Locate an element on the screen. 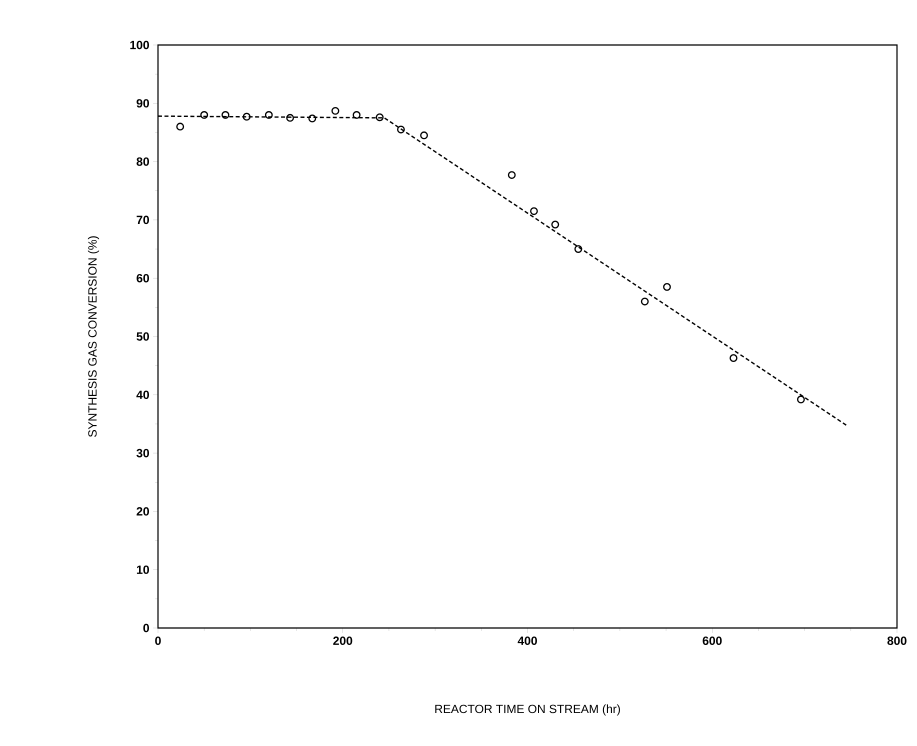 Image resolution: width=917 pixels, height=746 pixels. y-tick-label: 40 is located at coordinates (143, 395).